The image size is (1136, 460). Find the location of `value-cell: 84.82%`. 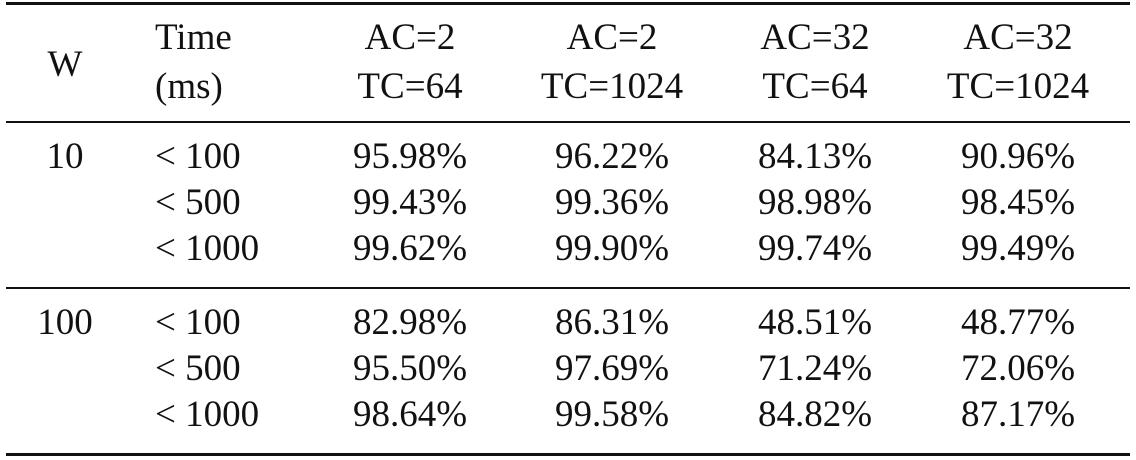

value-cell: 84.82% is located at coordinates (815, 414).